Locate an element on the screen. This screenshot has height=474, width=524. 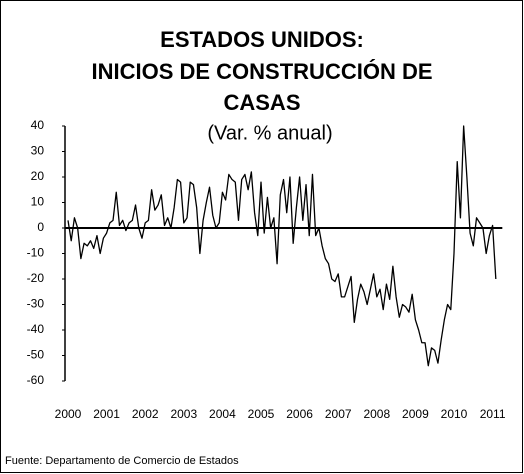
x-tick-label: 2005 is located at coordinates (261, 414).